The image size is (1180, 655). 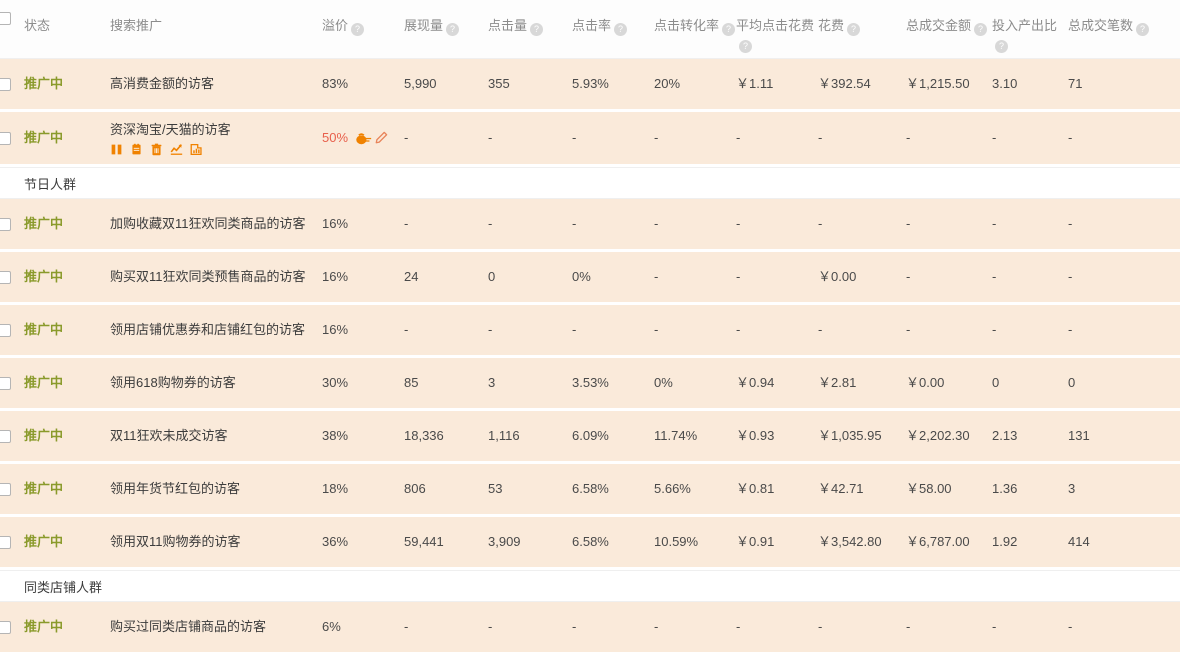 What do you see at coordinates (415, 488) in the screenshot?
I see `row-impressions-value: 806` at bounding box center [415, 488].